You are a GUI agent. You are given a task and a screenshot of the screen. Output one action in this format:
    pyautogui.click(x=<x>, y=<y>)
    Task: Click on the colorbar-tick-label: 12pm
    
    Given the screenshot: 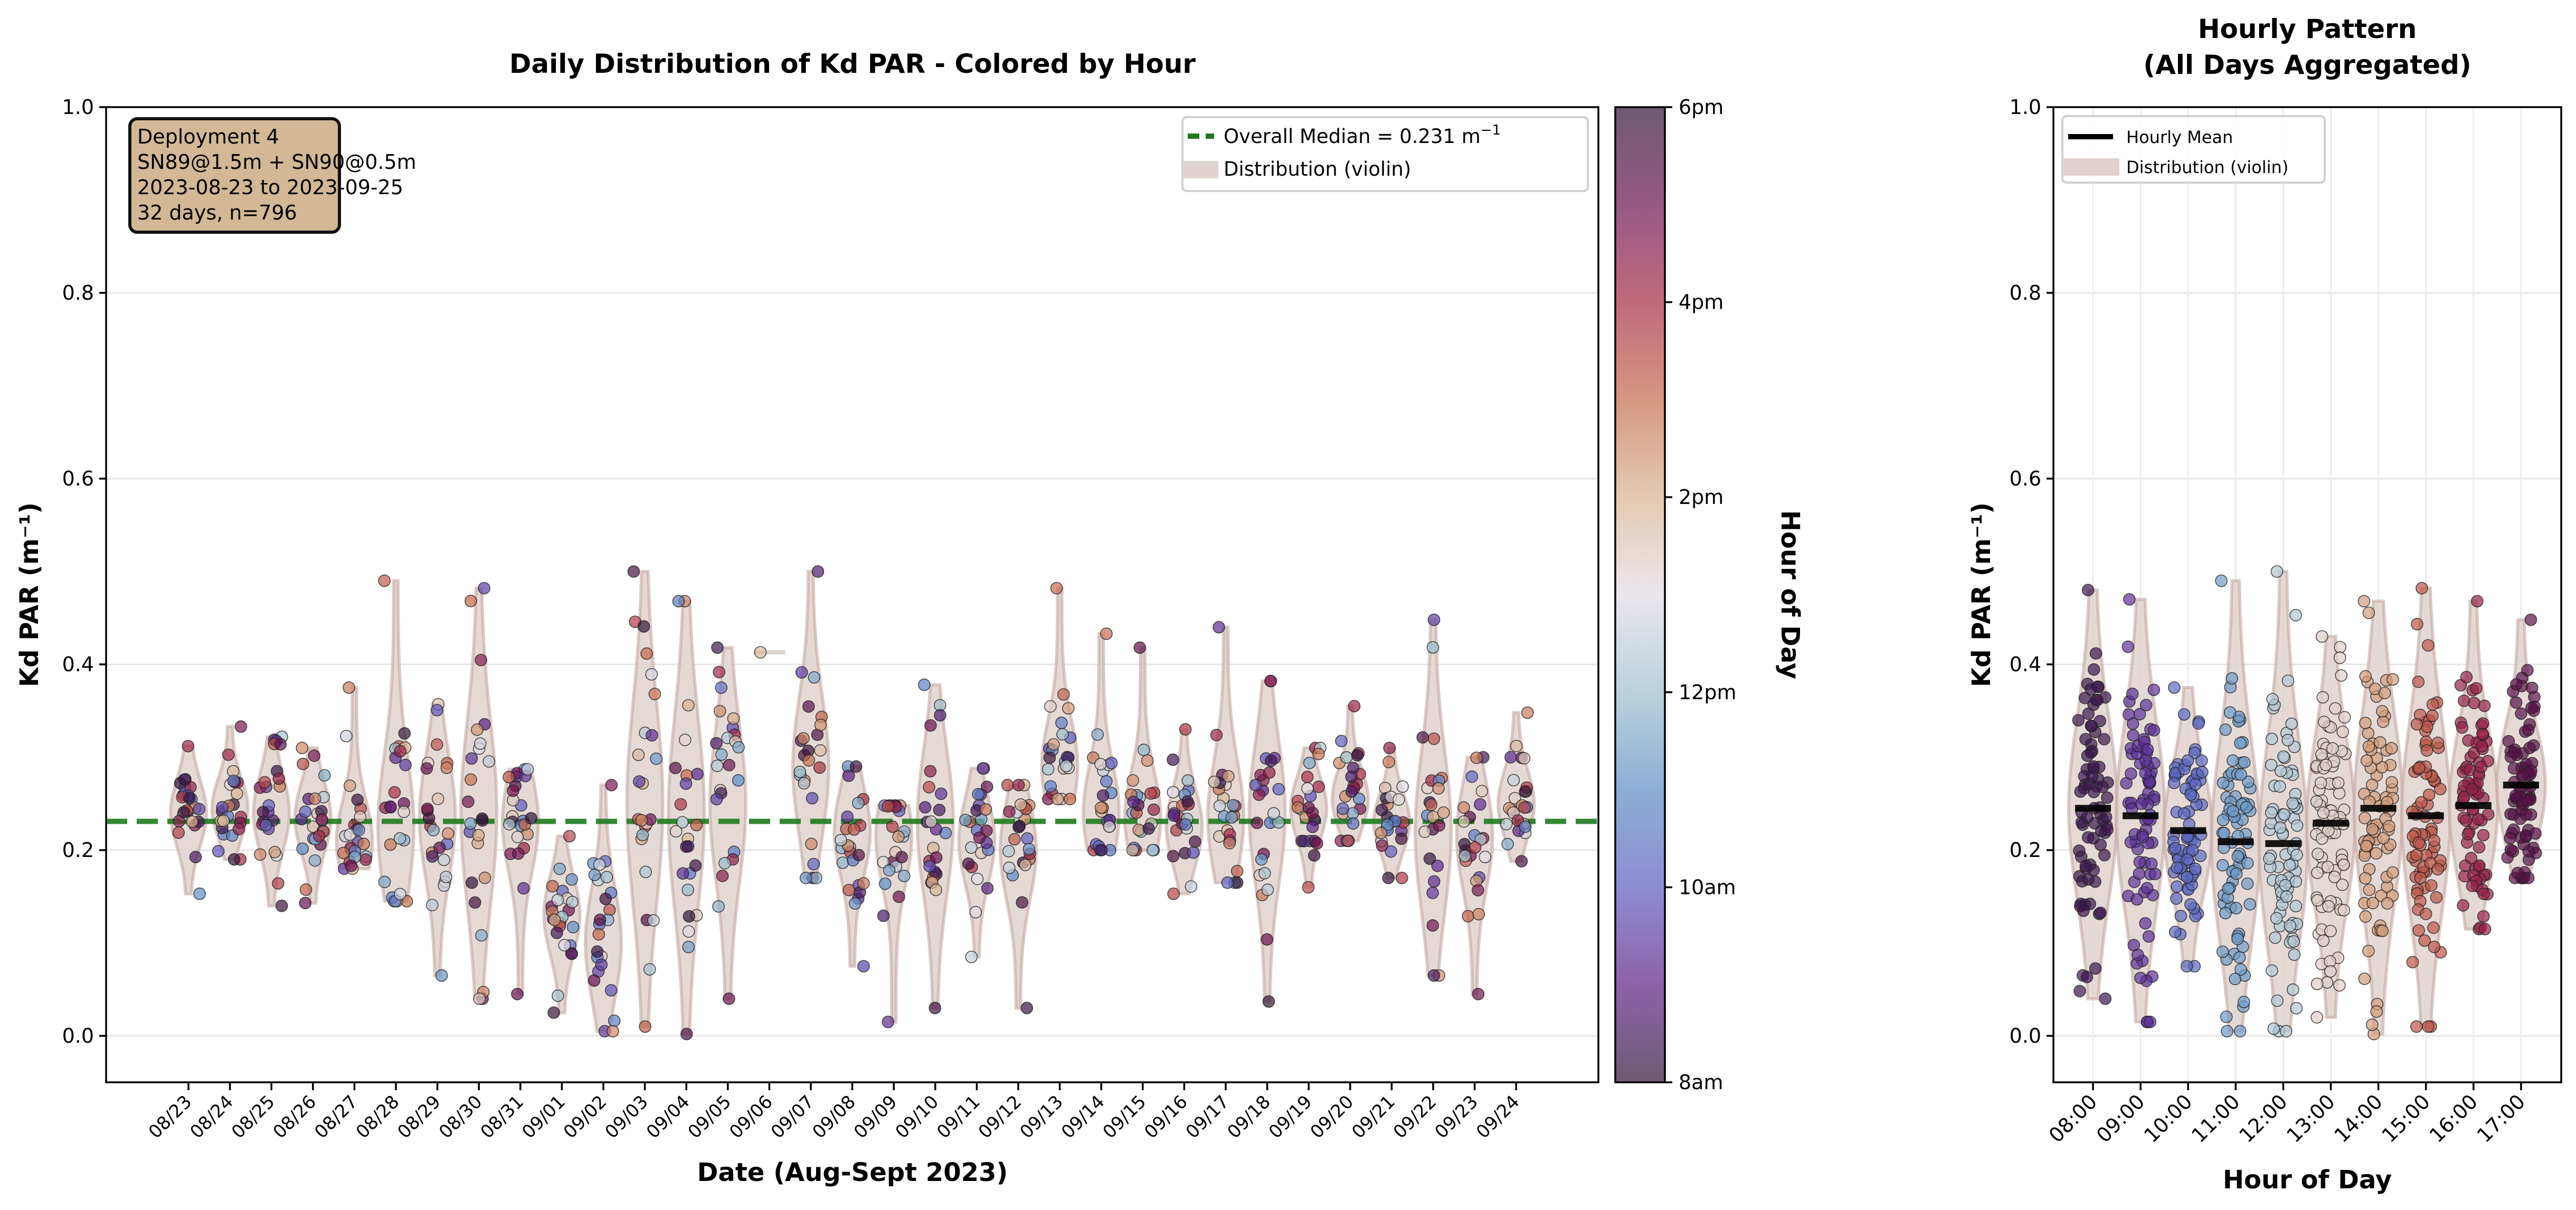 What is the action you would take?
    pyautogui.click(x=1708, y=693)
    